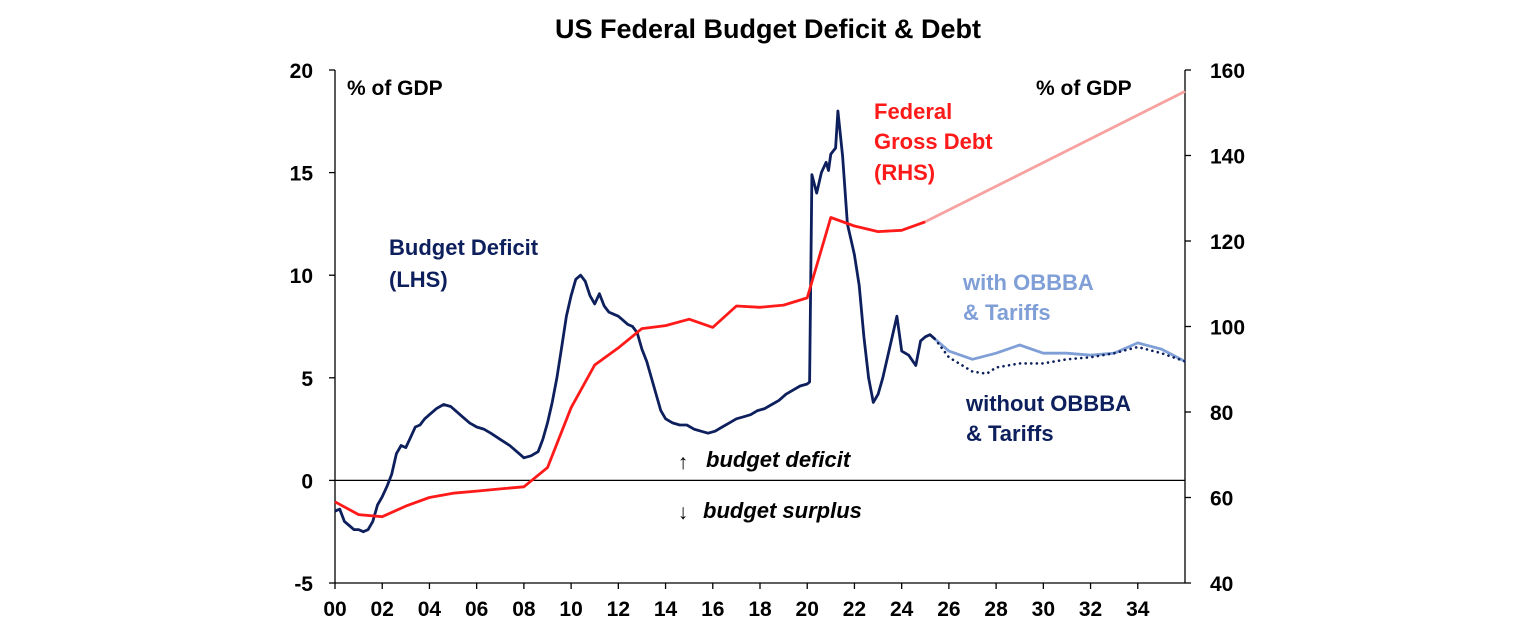 The height and width of the screenshot is (630, 1536). I want to click on x-tick-label: 28, so click(996, 609).